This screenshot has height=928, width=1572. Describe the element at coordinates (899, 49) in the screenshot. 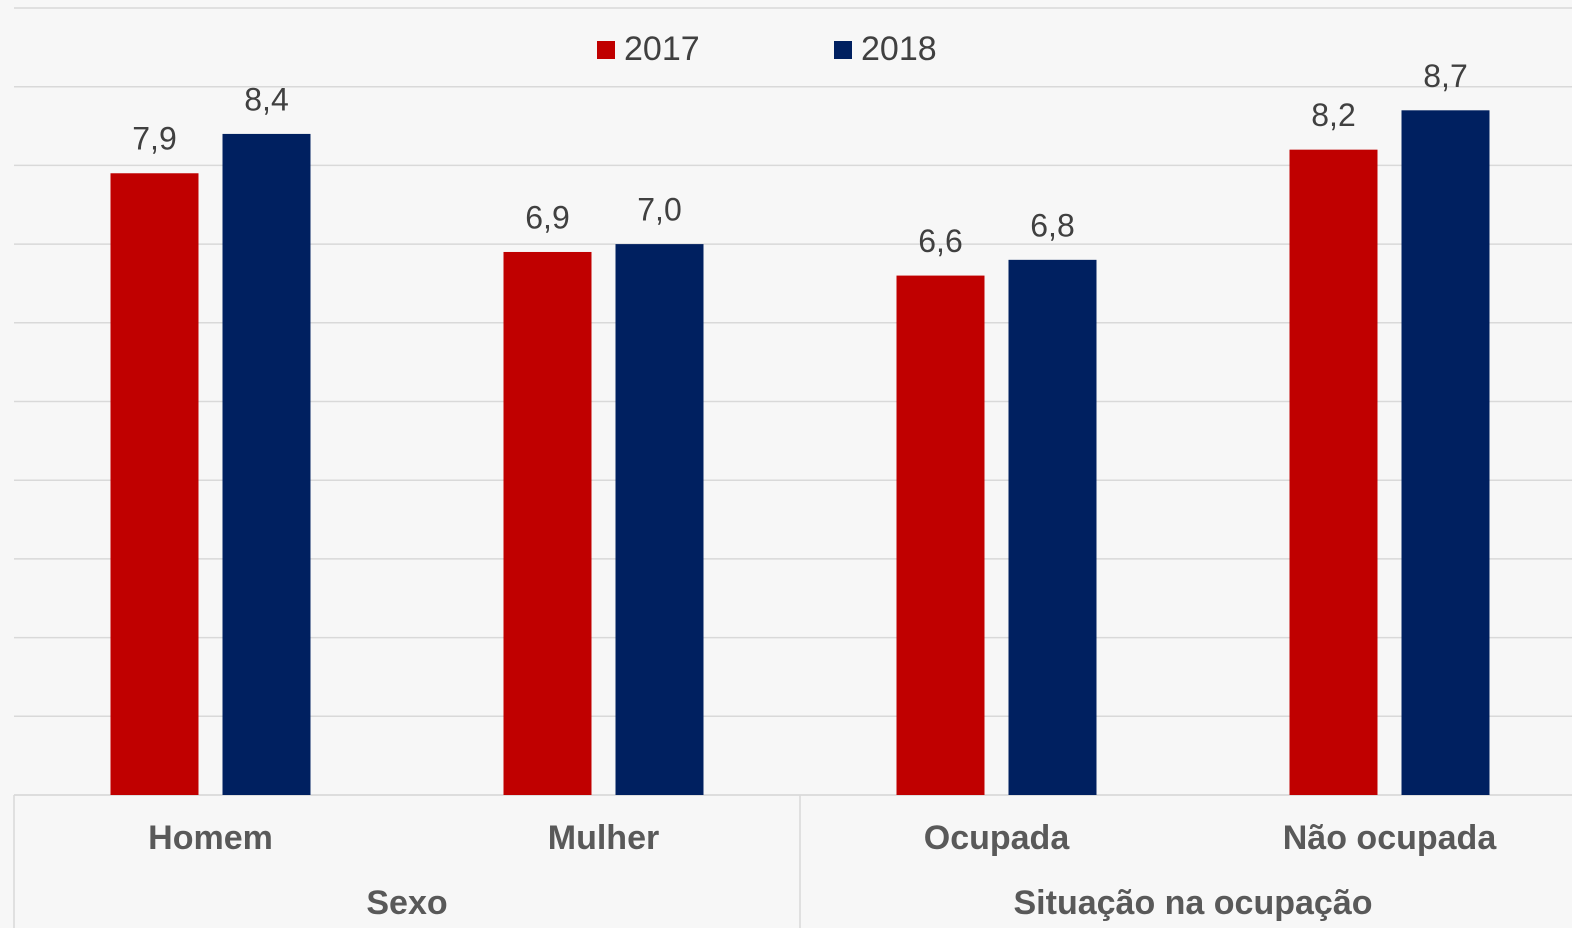

I see `legend-label: 2018` at that location.